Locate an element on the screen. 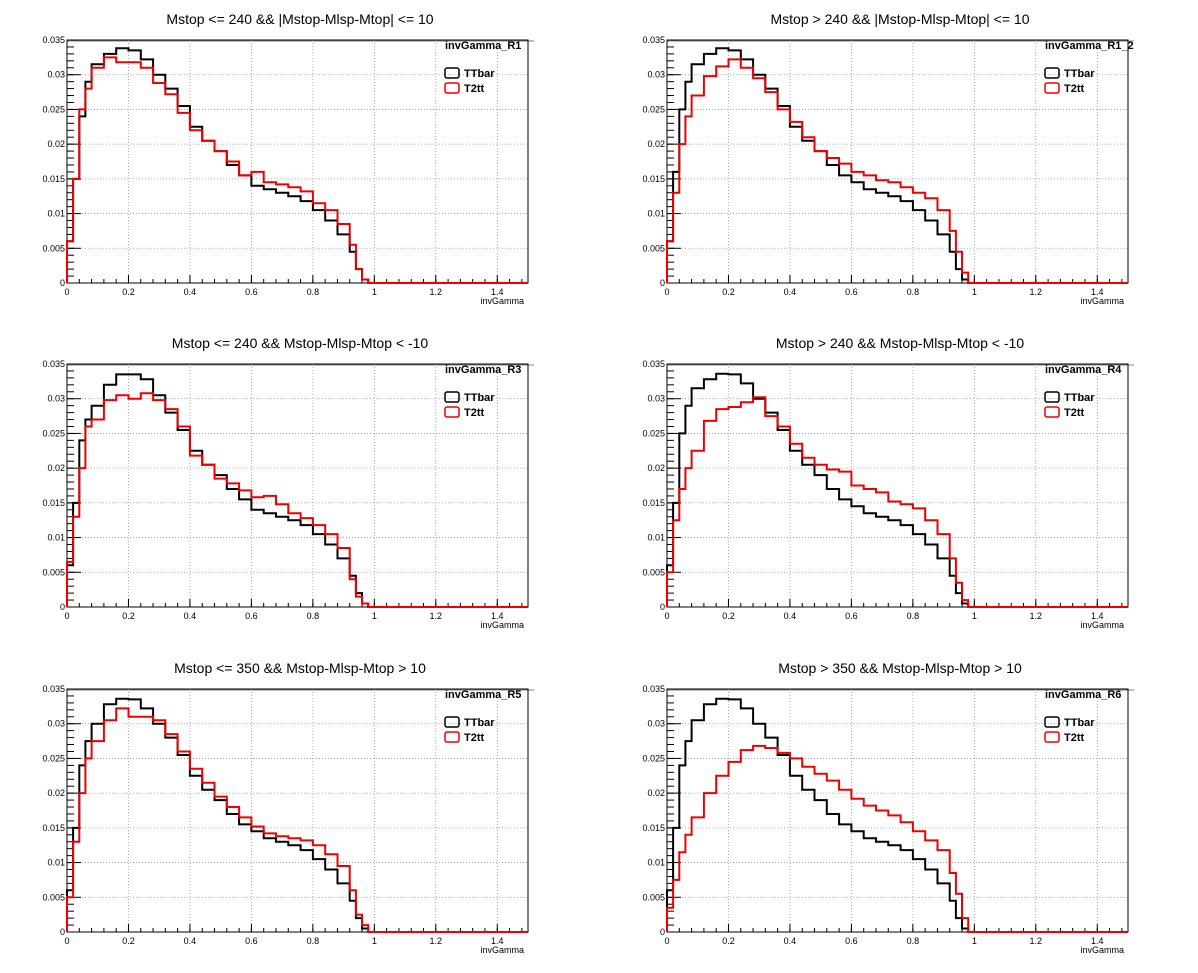  chart-title: Mstop <= 240 && |Mstop-Mlsp-Mtop| <= 10 is located at coordinates (299, 19).